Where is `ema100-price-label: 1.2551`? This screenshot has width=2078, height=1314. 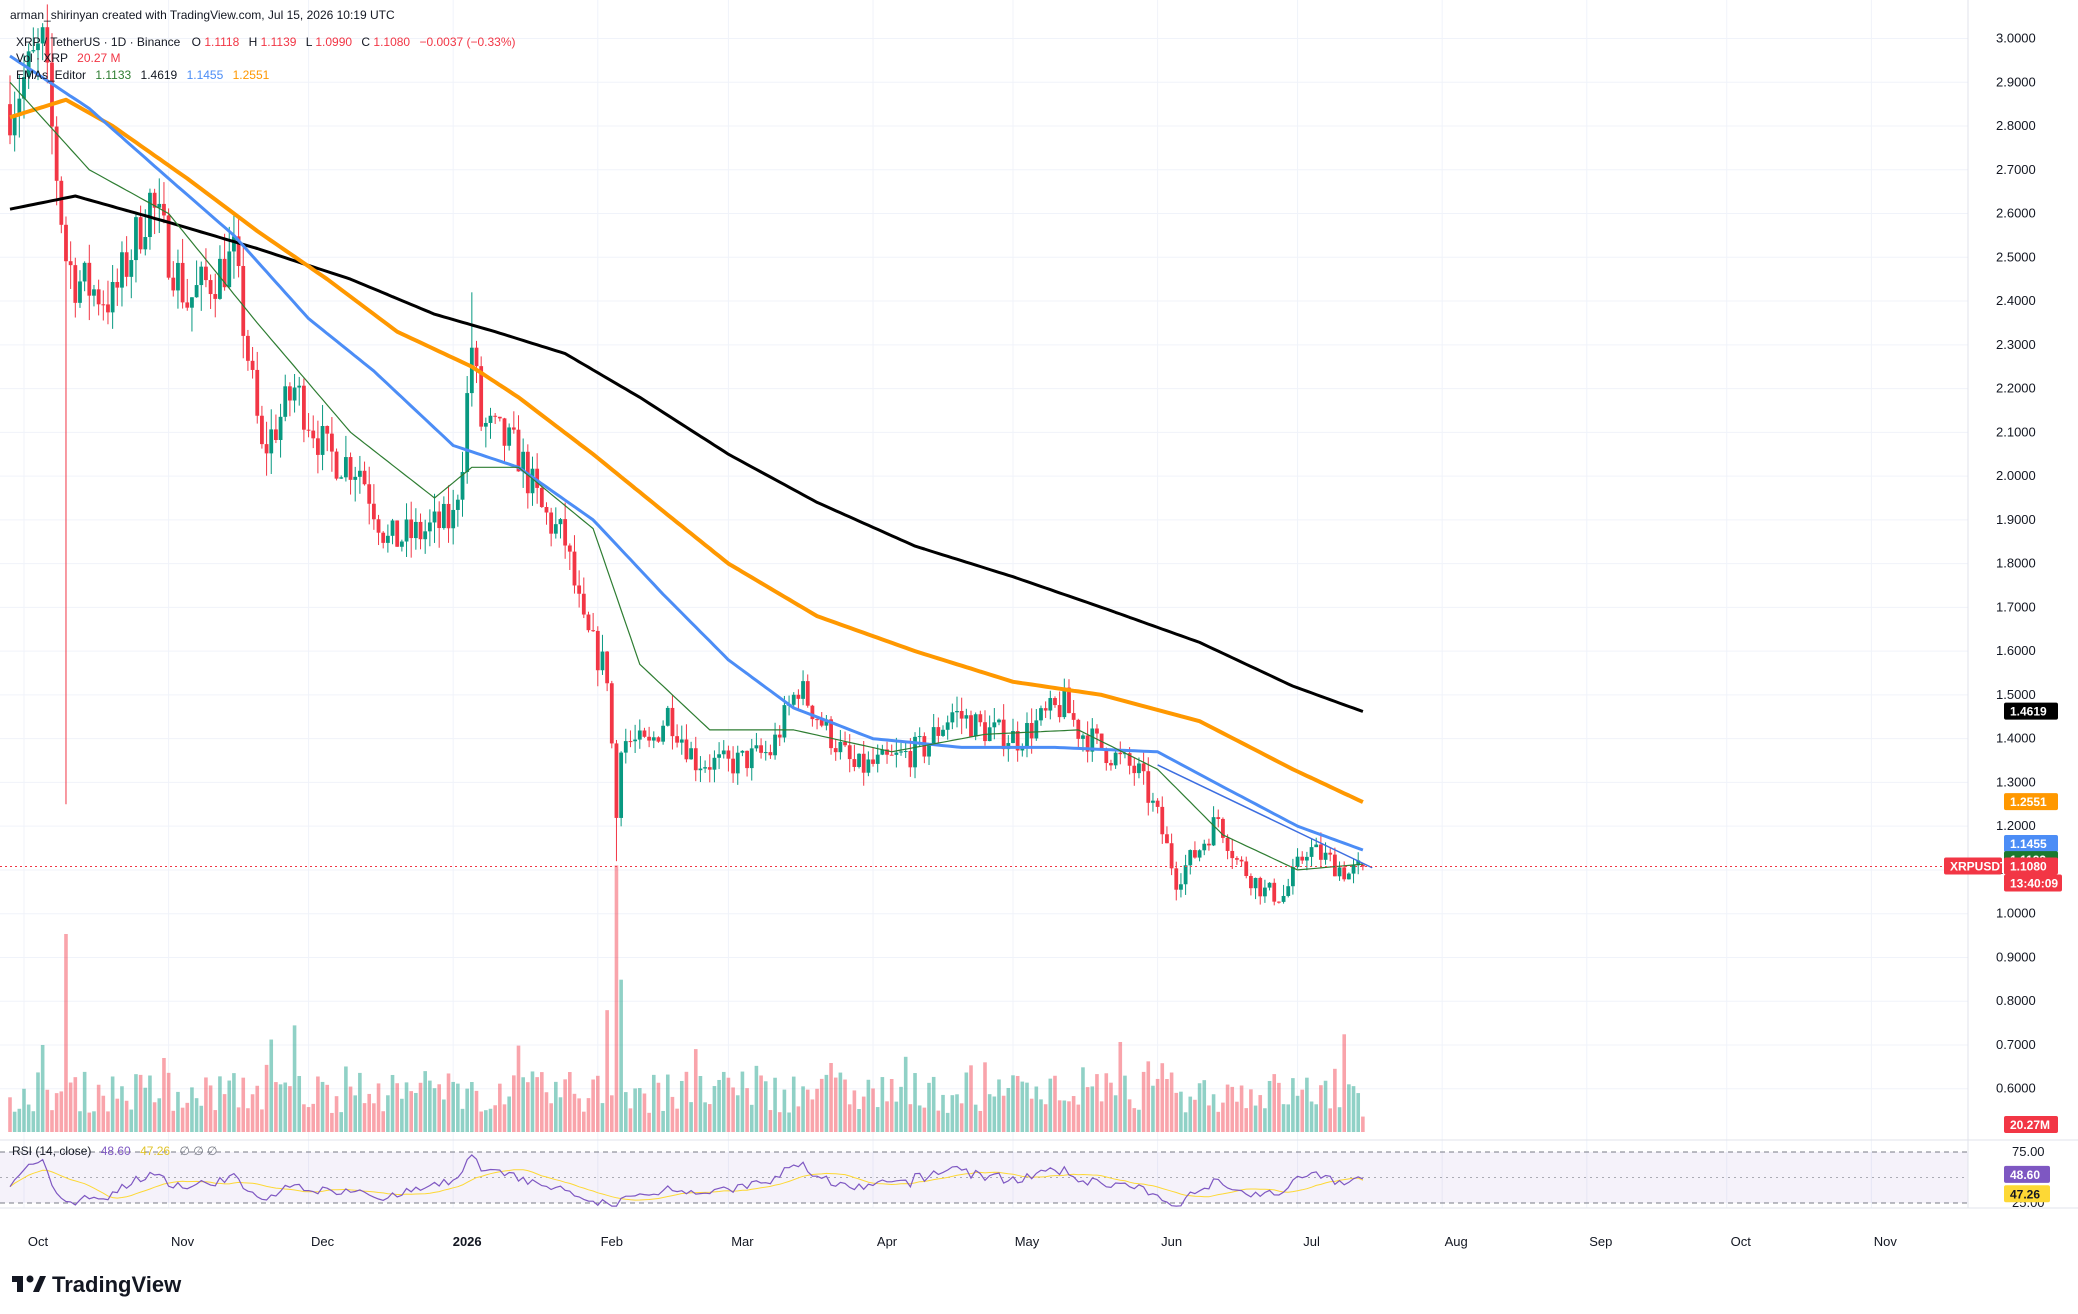 ema100-price-label: 1.2551 is located at coordinates (2031, 802).